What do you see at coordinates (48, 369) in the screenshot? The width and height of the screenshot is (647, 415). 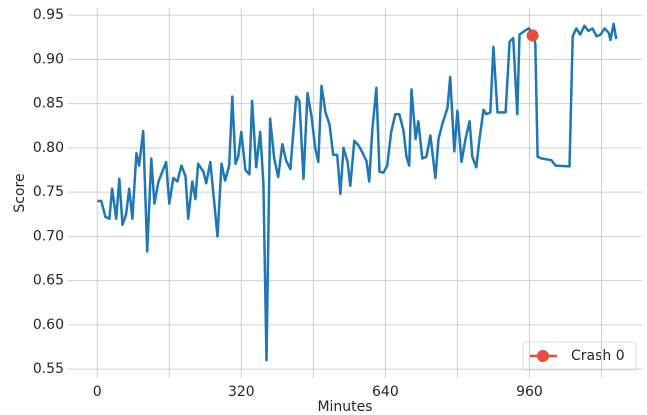 I see `y-tick-label: 0.55` at bounding box center [48, 369].